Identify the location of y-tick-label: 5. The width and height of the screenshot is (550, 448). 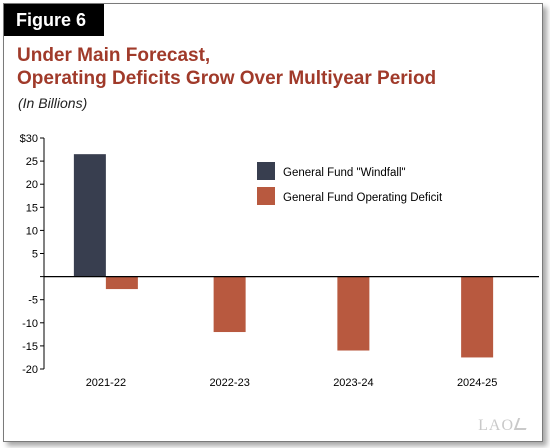
(35, 255).